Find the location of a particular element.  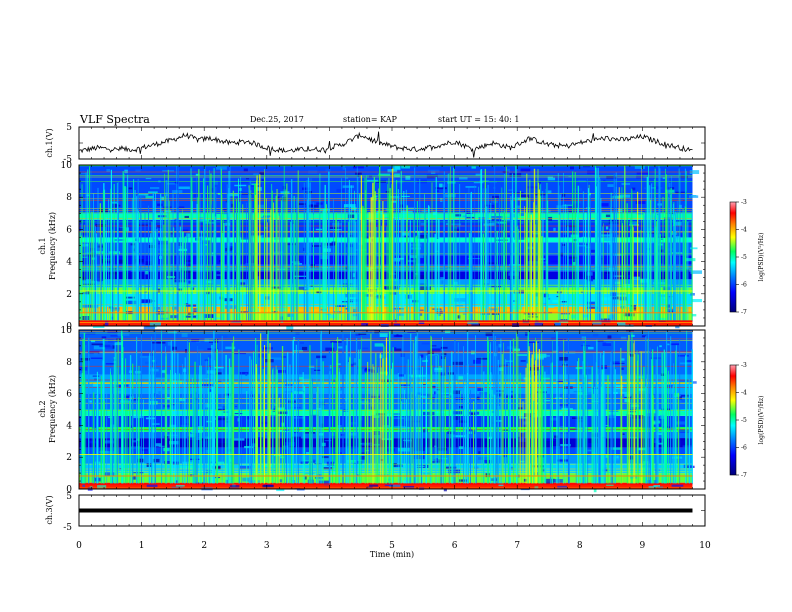

ch3-ytick-top: 5 is located at coordinates (69, 497).